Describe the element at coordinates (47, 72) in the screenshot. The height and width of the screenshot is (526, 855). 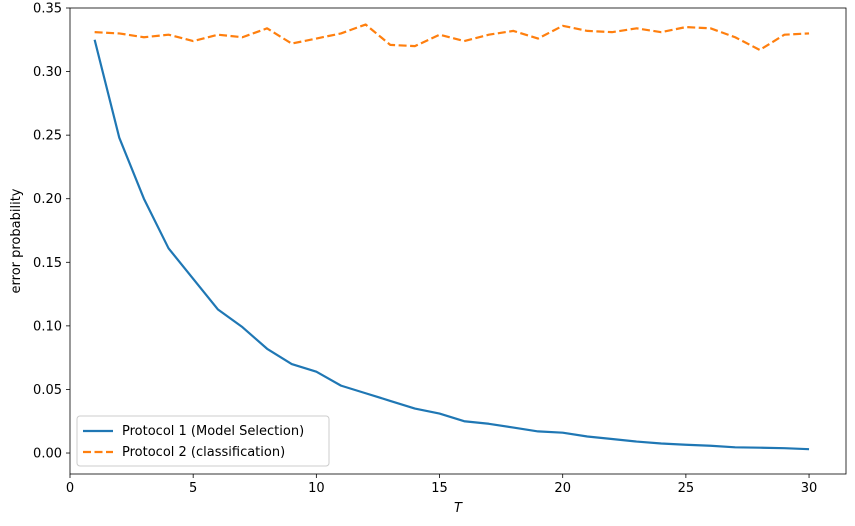
I see `y-tick-label: 0.30` at that location.